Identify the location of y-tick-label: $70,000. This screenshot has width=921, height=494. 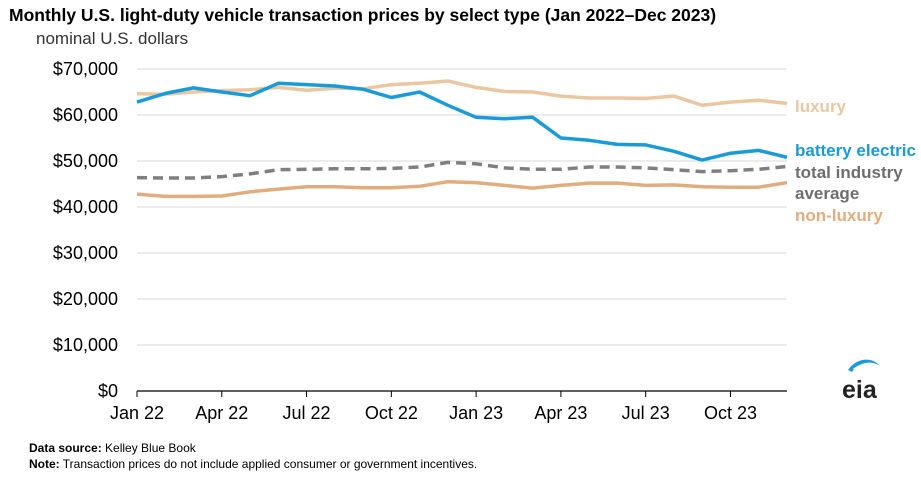
(85, 69).